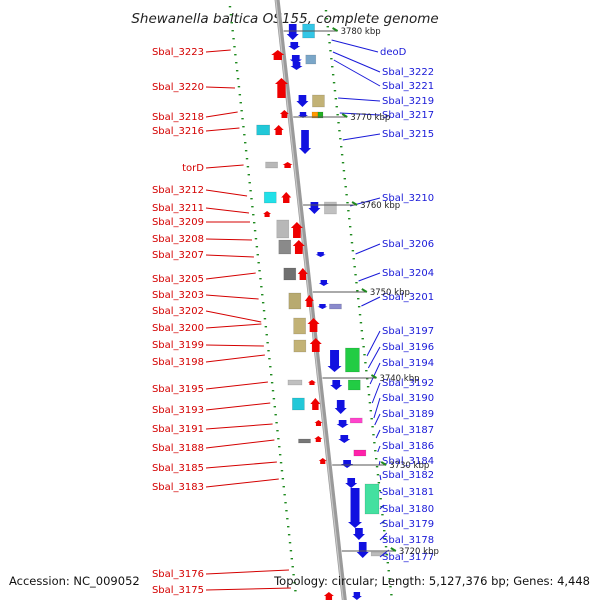 Image resolution: width=600 pixels, height=600 pixels. Describe the element at coordinates (178, 208) in the screenshot. I see `gene-label-sbal_3211: Sbal_3211` at that location.